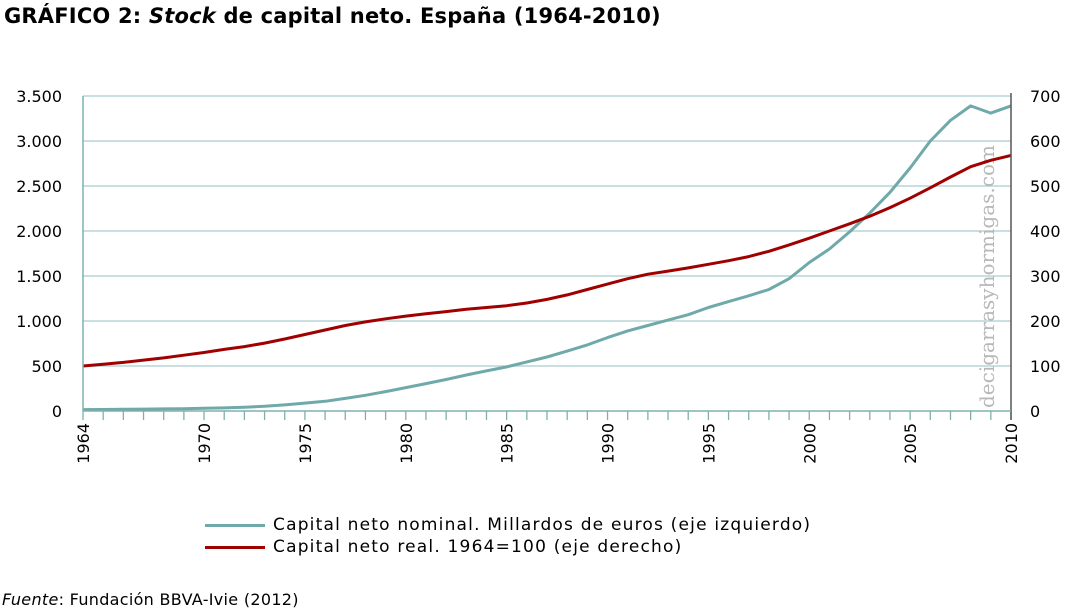 The image size is (1070, 613). What do you see at coordinates (1045, 231) in the screenshot?
I see `right-tick-label: 400` at bounding box center [1045, 231].